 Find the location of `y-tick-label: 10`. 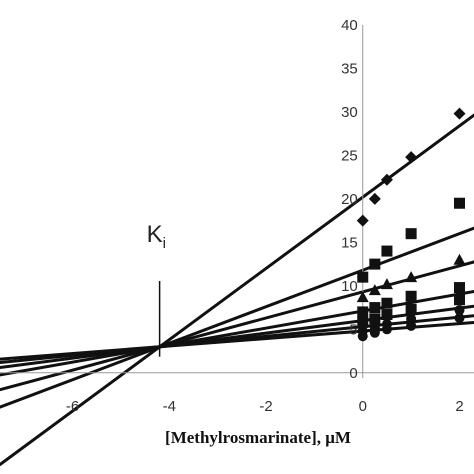

y-tick-label: 10 is located at coordinates (349, 286).